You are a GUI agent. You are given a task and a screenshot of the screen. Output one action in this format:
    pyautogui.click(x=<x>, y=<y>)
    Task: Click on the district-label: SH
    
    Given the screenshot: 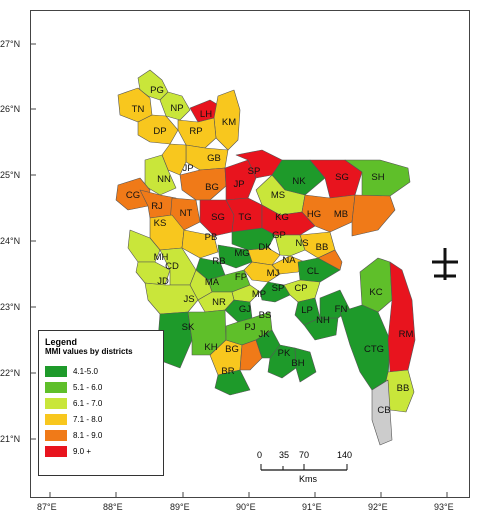 What is the action you would take?
    pyautogui.click(x=377, y=177)
    